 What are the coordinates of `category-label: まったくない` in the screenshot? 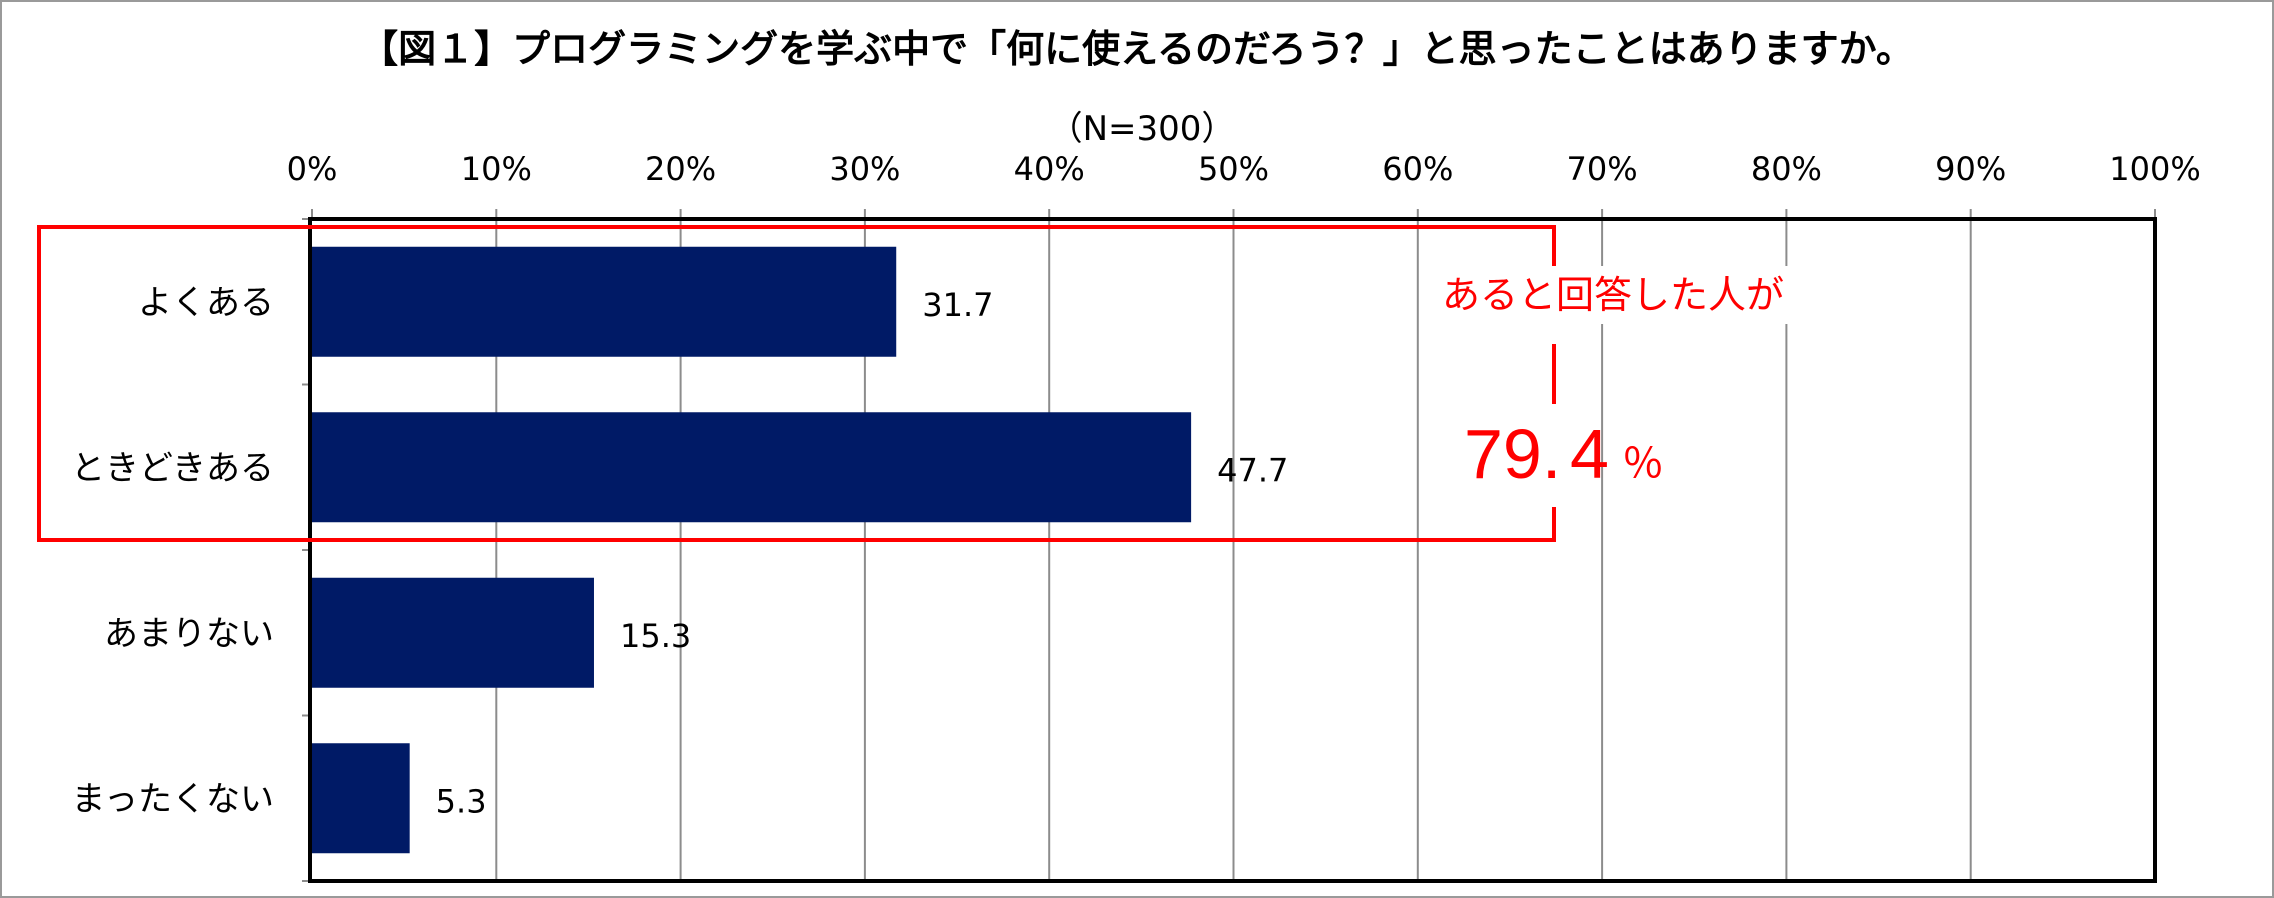 It's located at (172, 799).